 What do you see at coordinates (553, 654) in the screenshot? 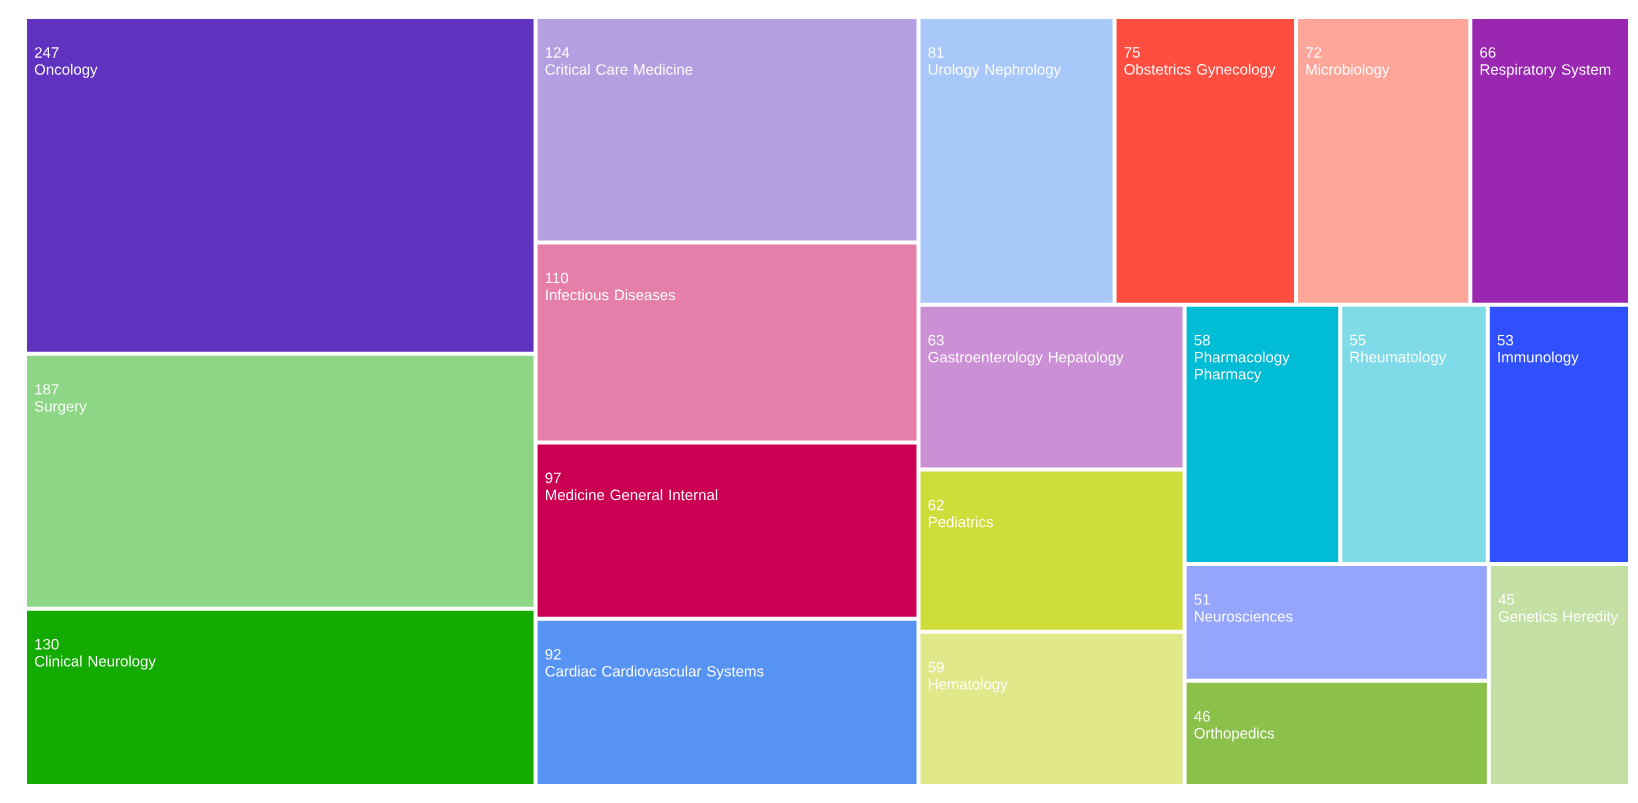
I see `data-label: 92` at bounding box center [553, 654].